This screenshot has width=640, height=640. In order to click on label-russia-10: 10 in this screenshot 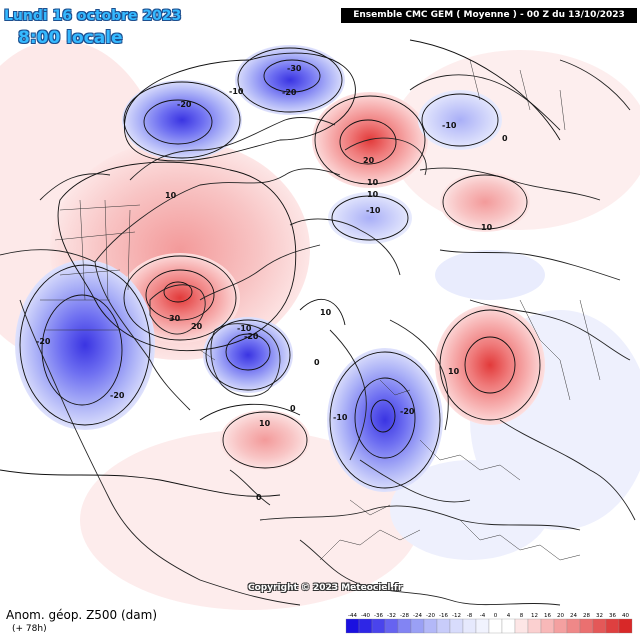, I will do `click(454, 371)`.